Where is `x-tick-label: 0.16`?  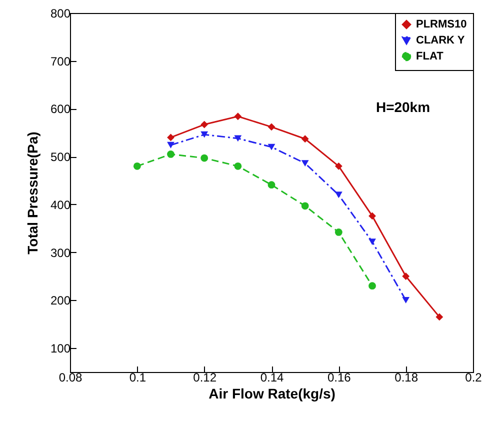
x-tick-label: 0.16 is located at coordinates (339, 377).